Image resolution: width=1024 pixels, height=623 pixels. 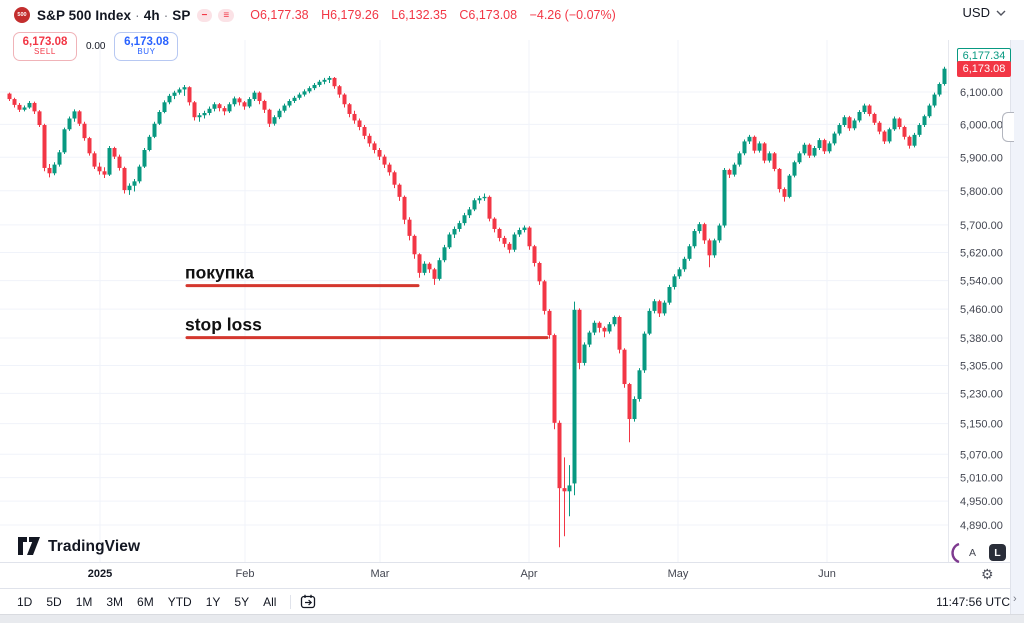 What do you see at coordinates (981, 254) in the screenshot?
I see `price-tick-label: 5,620.00` at bounding box center [981, 254].